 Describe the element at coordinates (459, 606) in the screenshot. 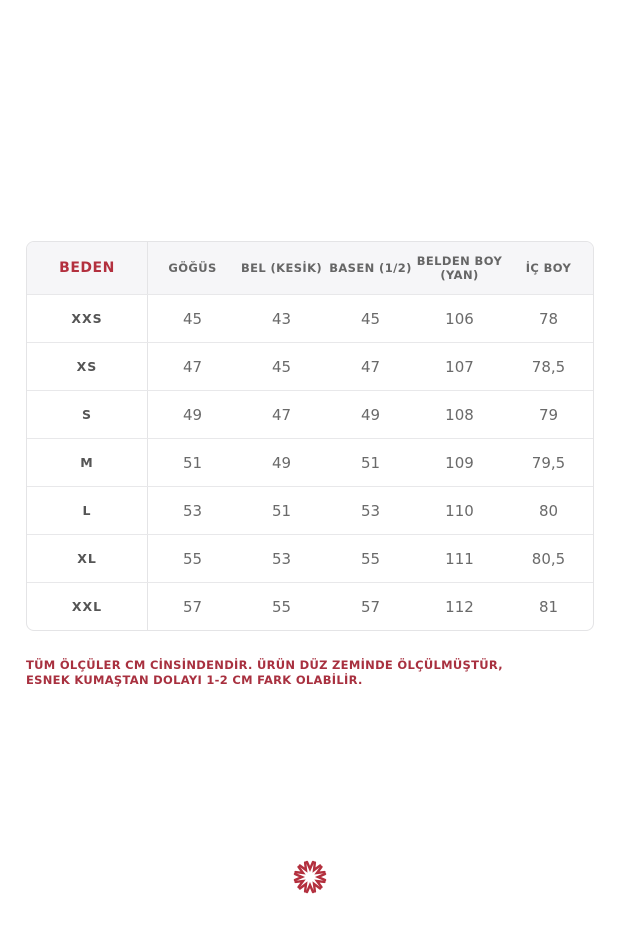

I see `measurement-cell: 112` at that location.